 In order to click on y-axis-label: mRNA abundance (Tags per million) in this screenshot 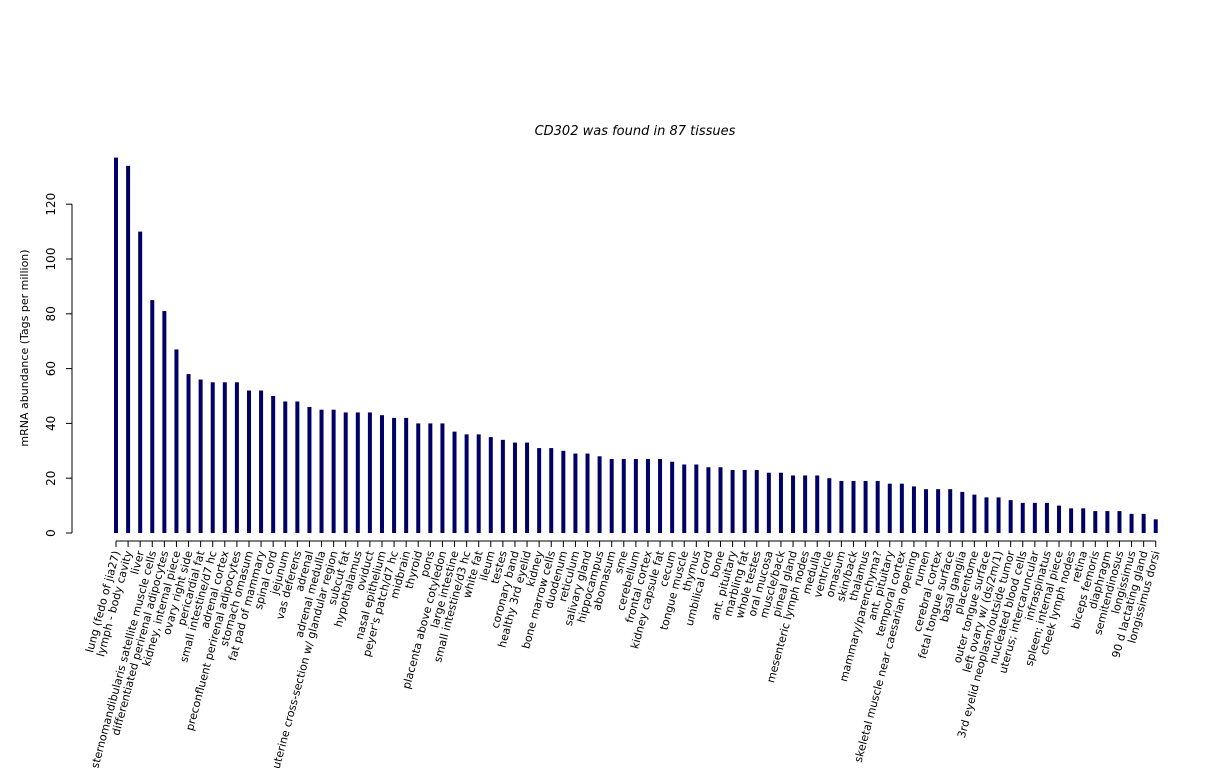, I will do `click(24, 347)`.